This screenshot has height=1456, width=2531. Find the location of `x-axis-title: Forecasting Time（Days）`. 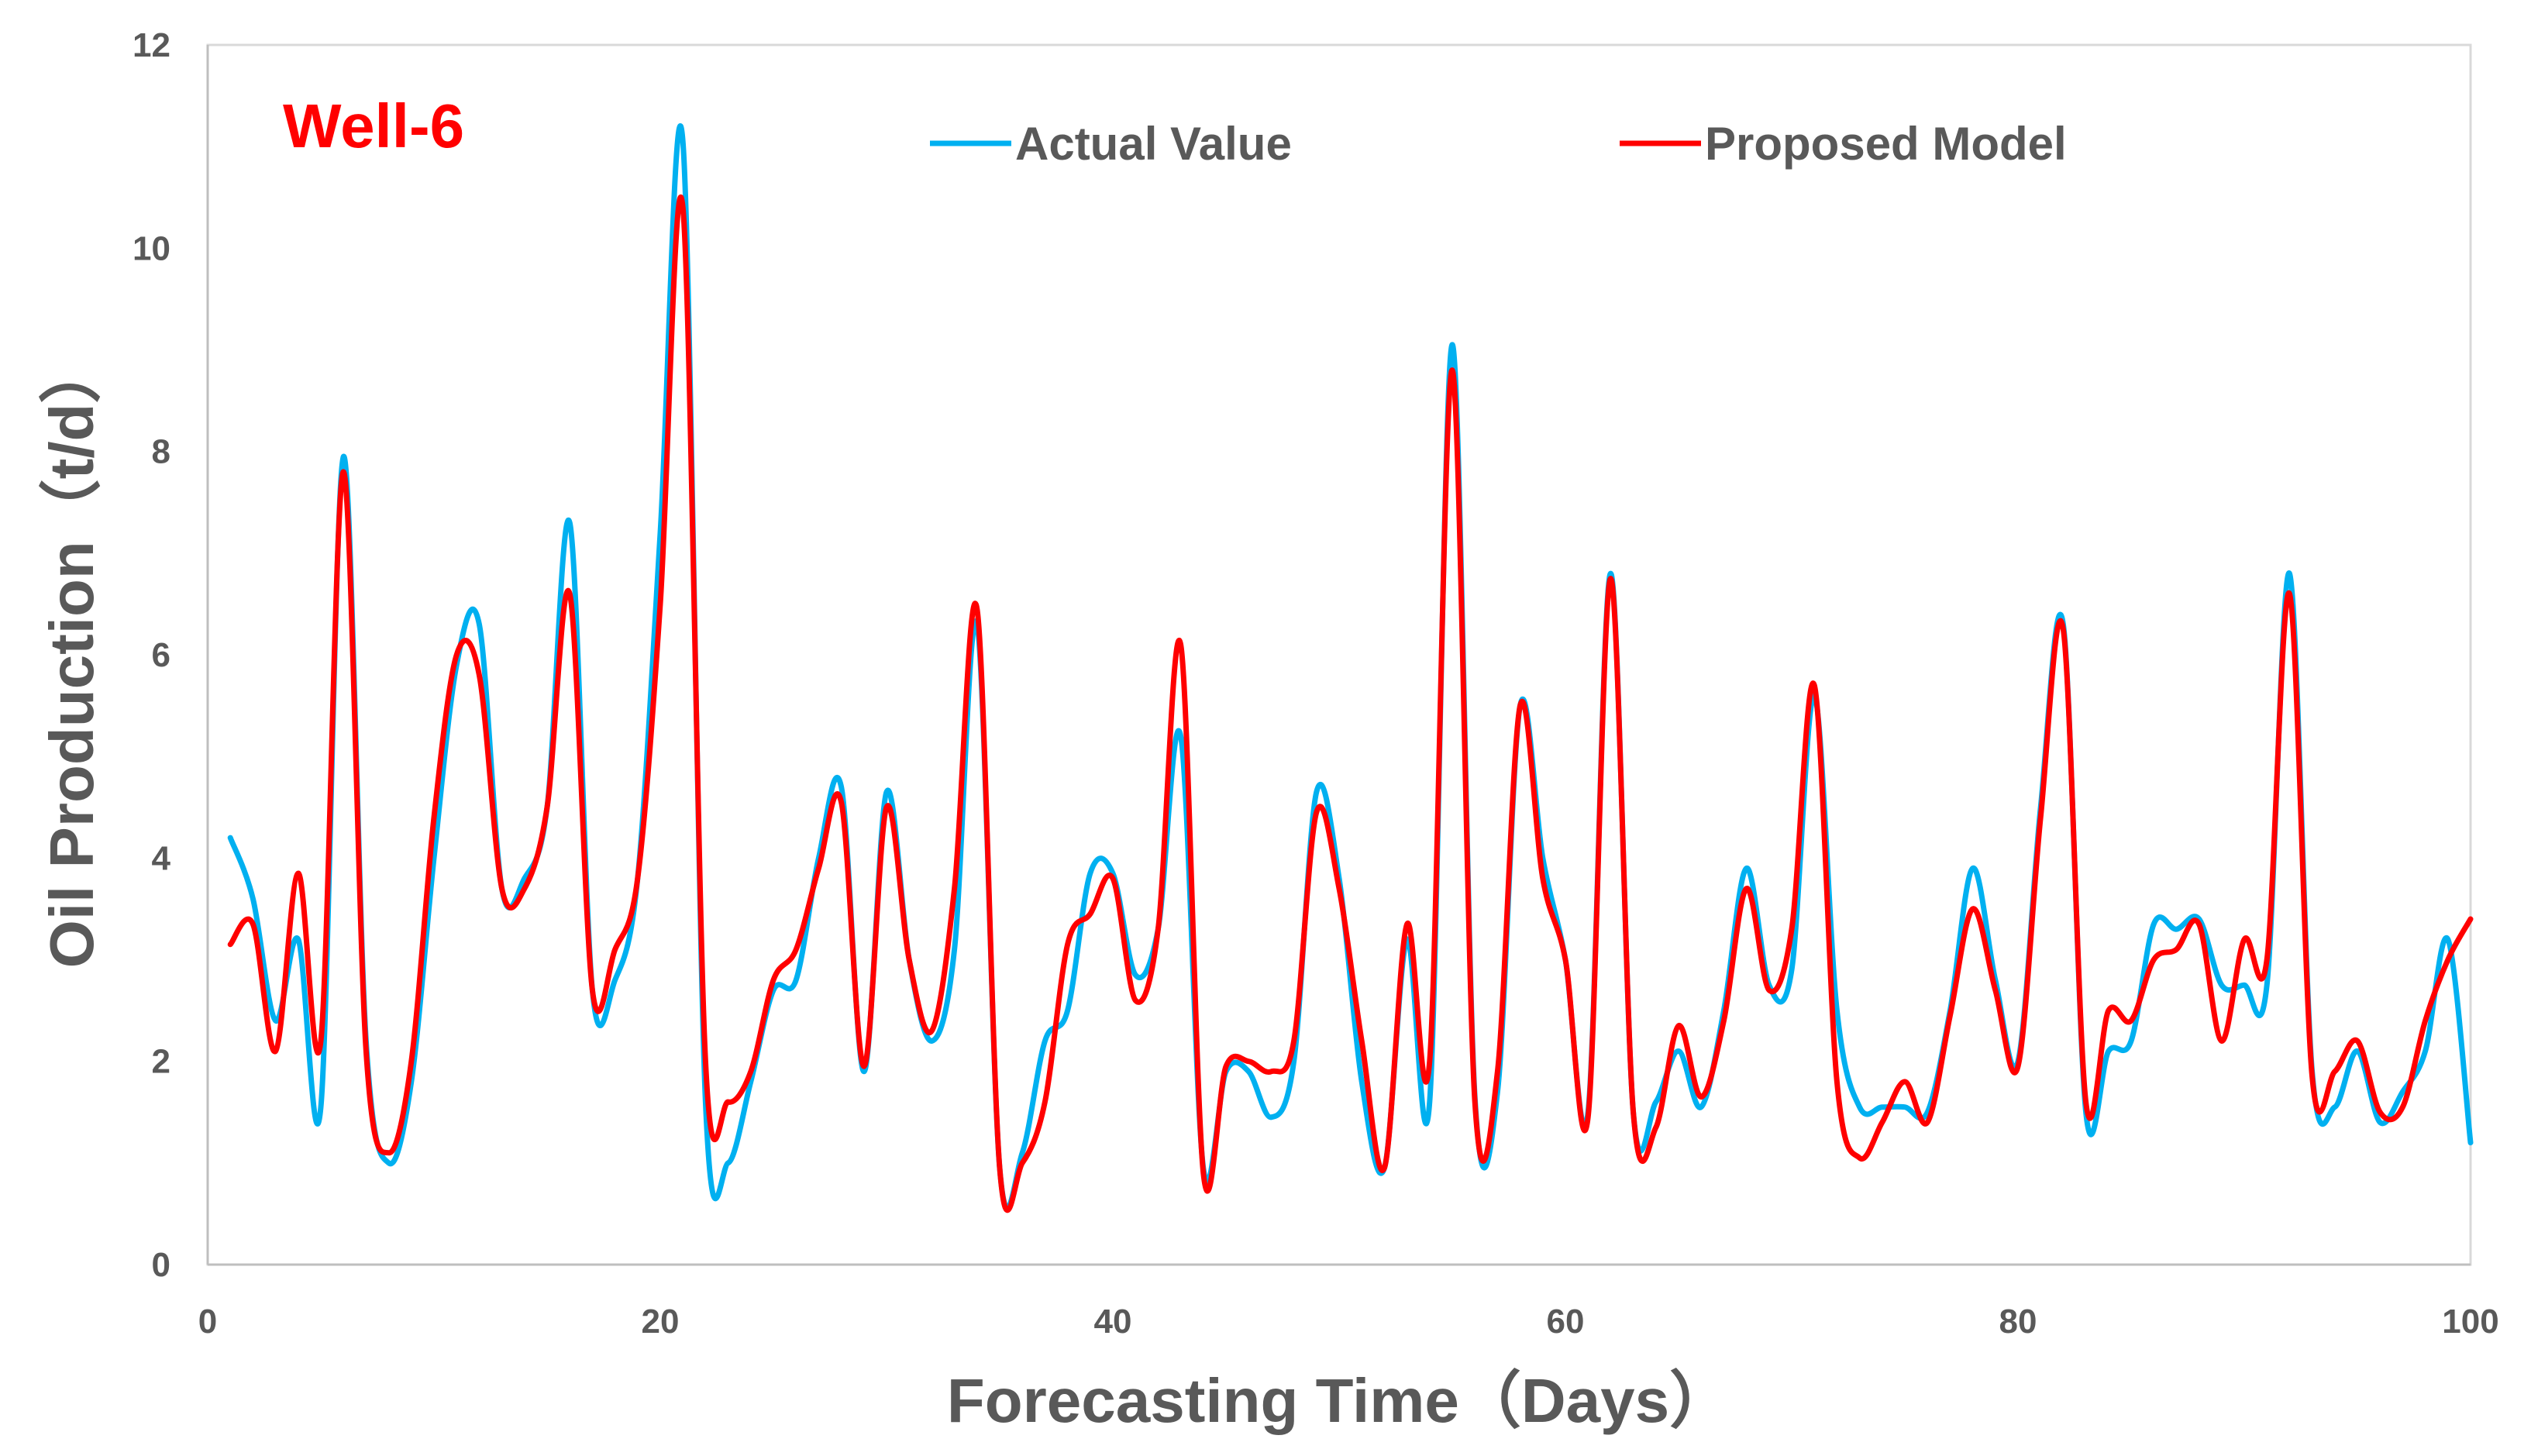

x-axis-title: Forecasting Time（Days） is located at coordinates (1339, 1401).